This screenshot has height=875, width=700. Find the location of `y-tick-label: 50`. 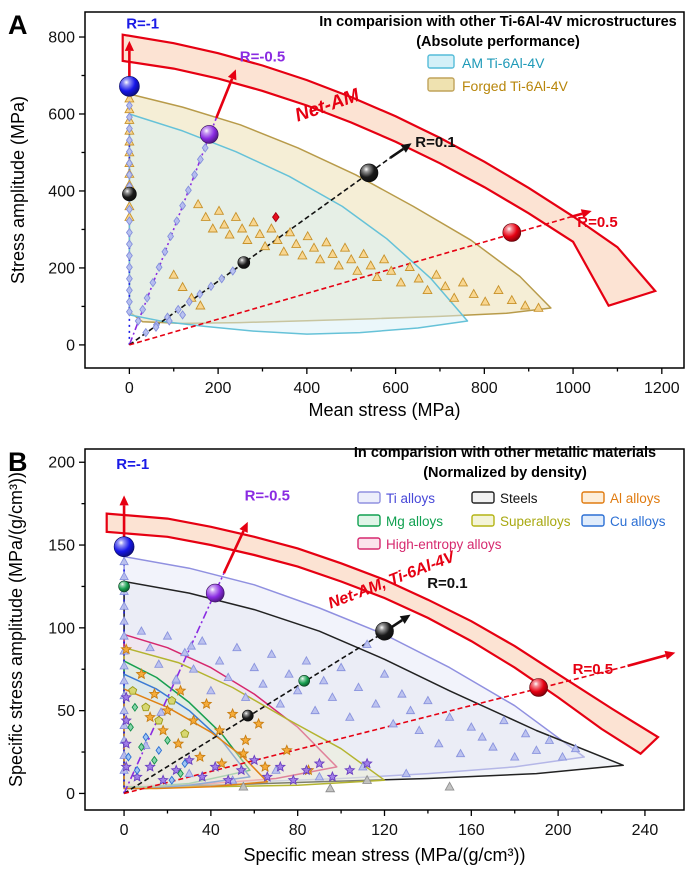

y-tick-label: 50 is located at coordinates (66, 711).